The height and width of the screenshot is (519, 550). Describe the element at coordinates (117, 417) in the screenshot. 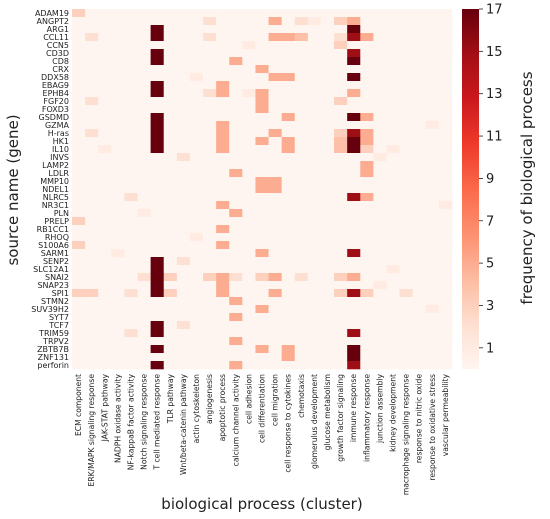

I see `x-tick-label: NADPH oxidase activity` at that location.